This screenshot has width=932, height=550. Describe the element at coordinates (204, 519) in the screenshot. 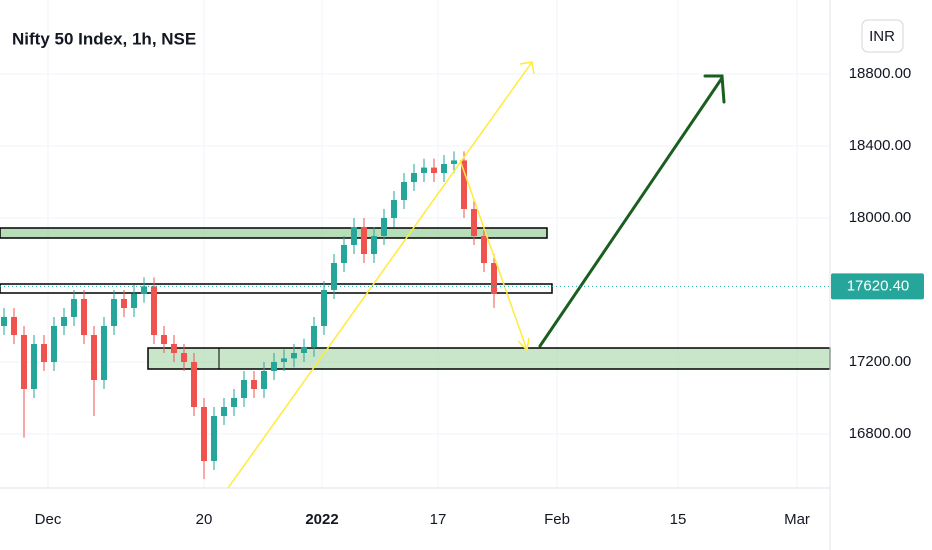

I see `x-tick-label: 20` at that location.